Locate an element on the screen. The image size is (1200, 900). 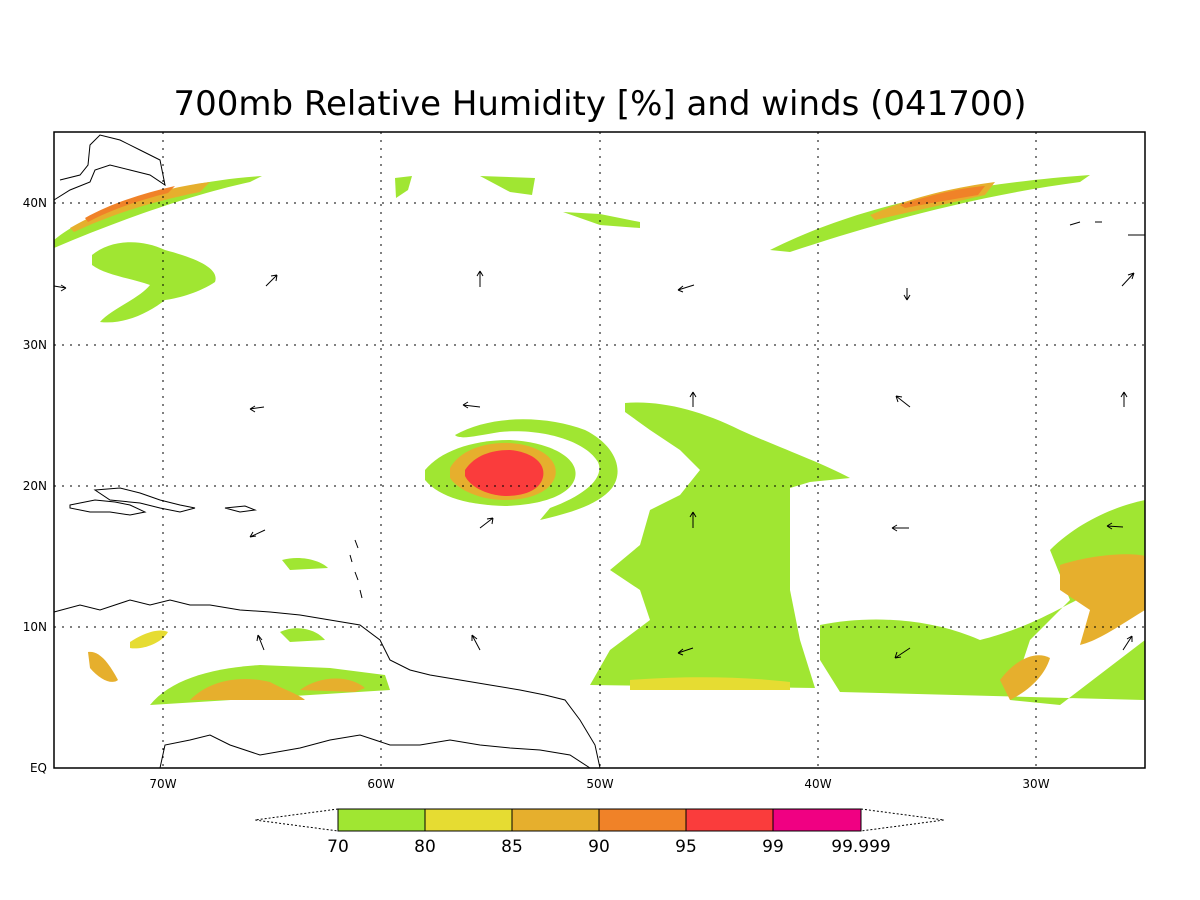
rh-region-ne-jet-max is located at coordinates (942, 197).